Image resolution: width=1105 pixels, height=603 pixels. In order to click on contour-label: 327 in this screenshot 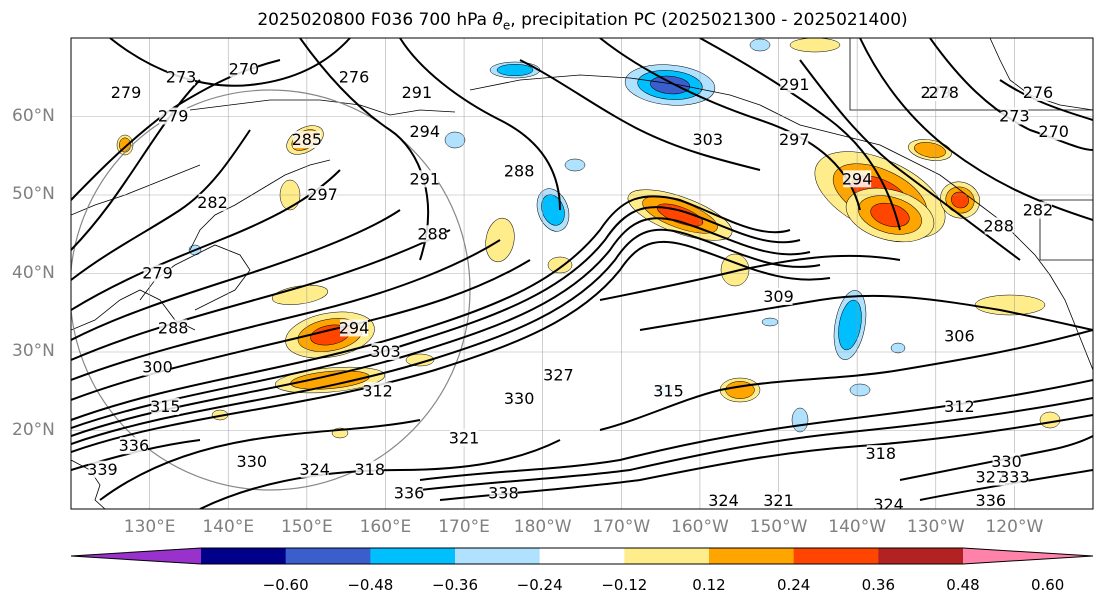, I will do `click(991, 477)`.